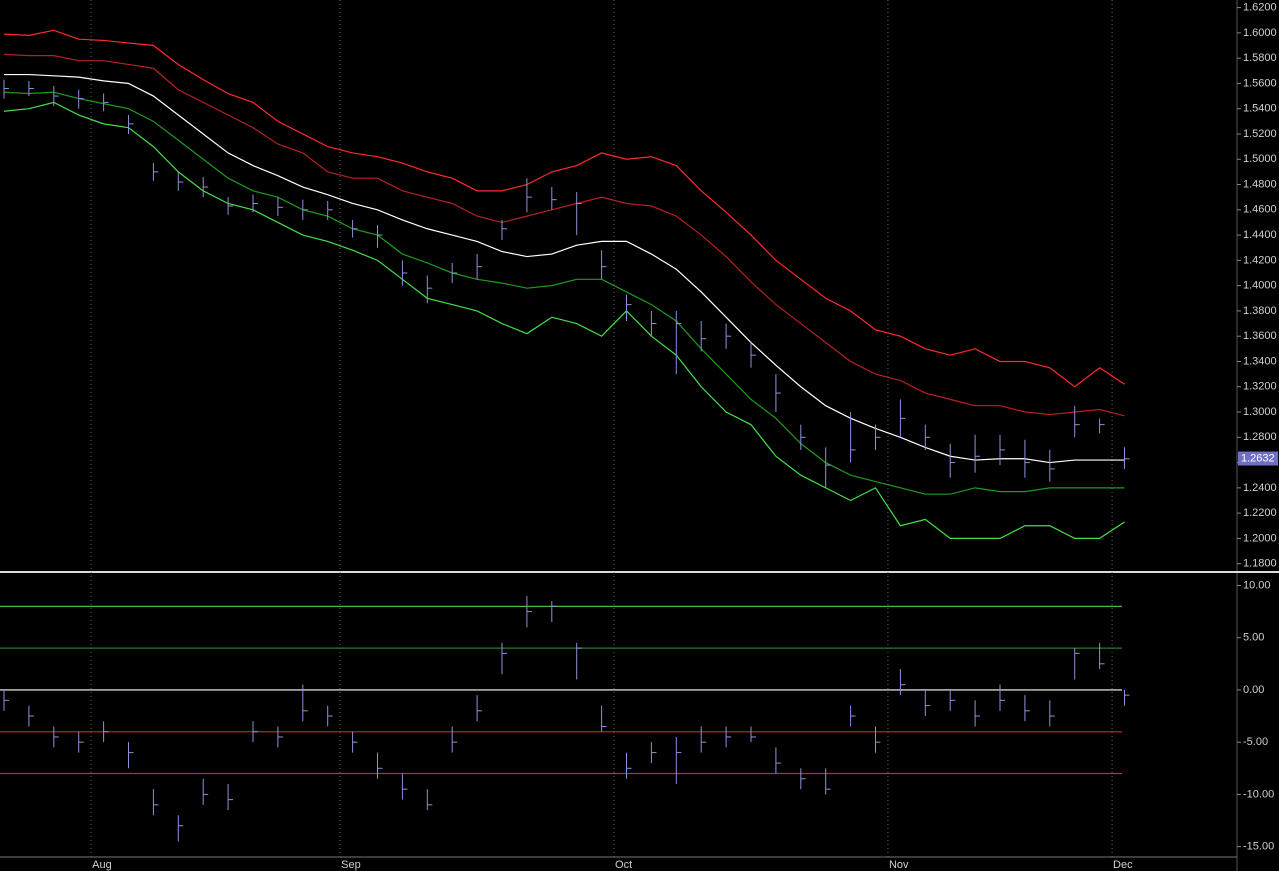 The image size is (1279, 871). Describe the element at coordinates (1260, 7) in the screenshot. I see `y-tick-label: 1.6200` at that location.